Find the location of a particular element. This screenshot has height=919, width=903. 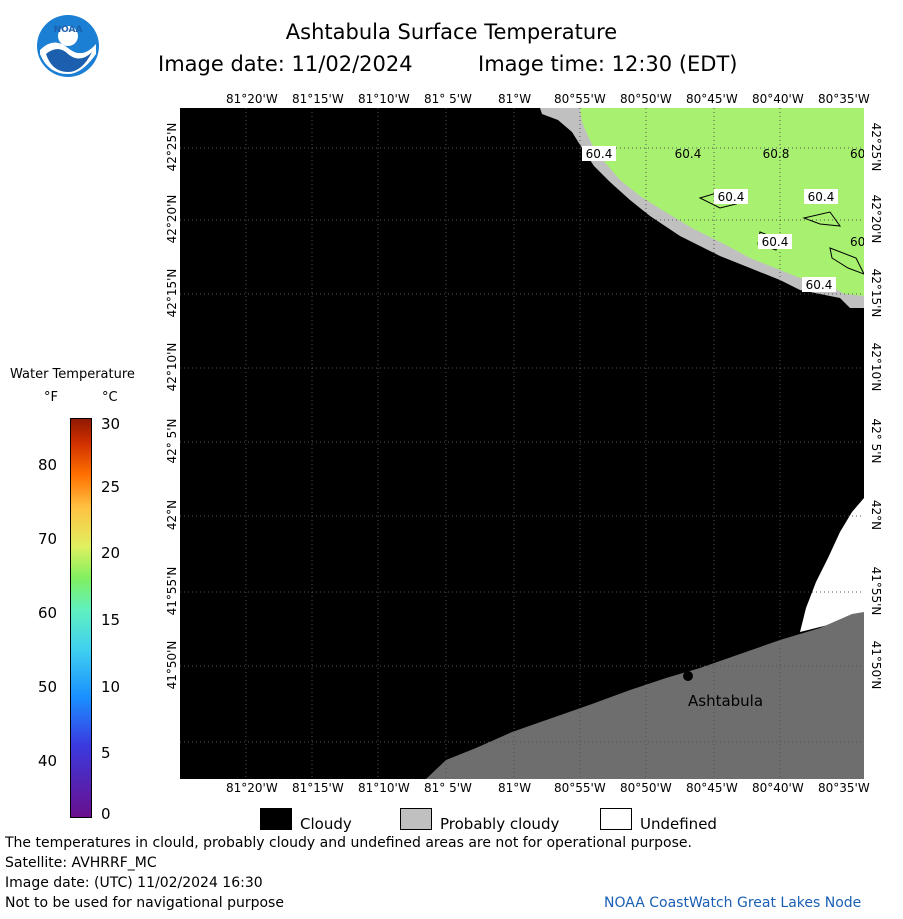

probably-cloudy-swatch is located at coordinates (416, 819).